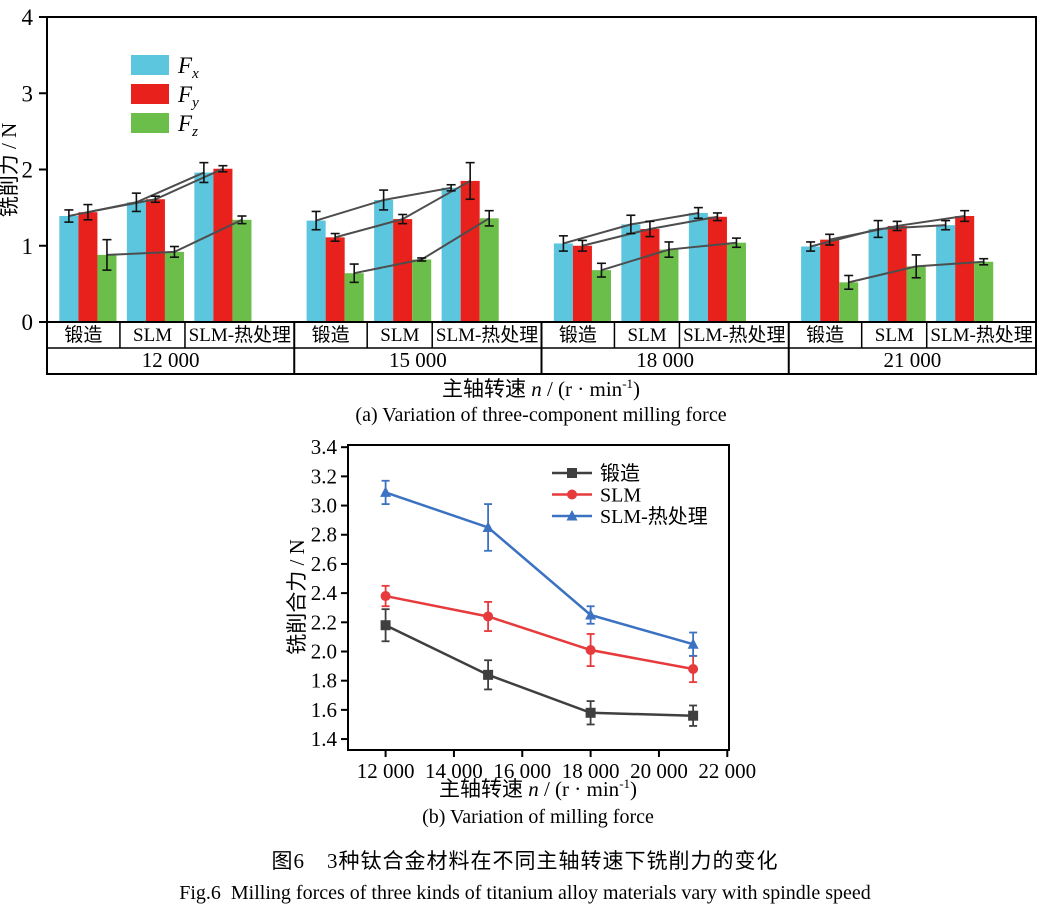 The image size is (1050, 921). Describe the element at coordinates (913, 360) in the screenshot. I see `speed-label: 21 000` at that location.